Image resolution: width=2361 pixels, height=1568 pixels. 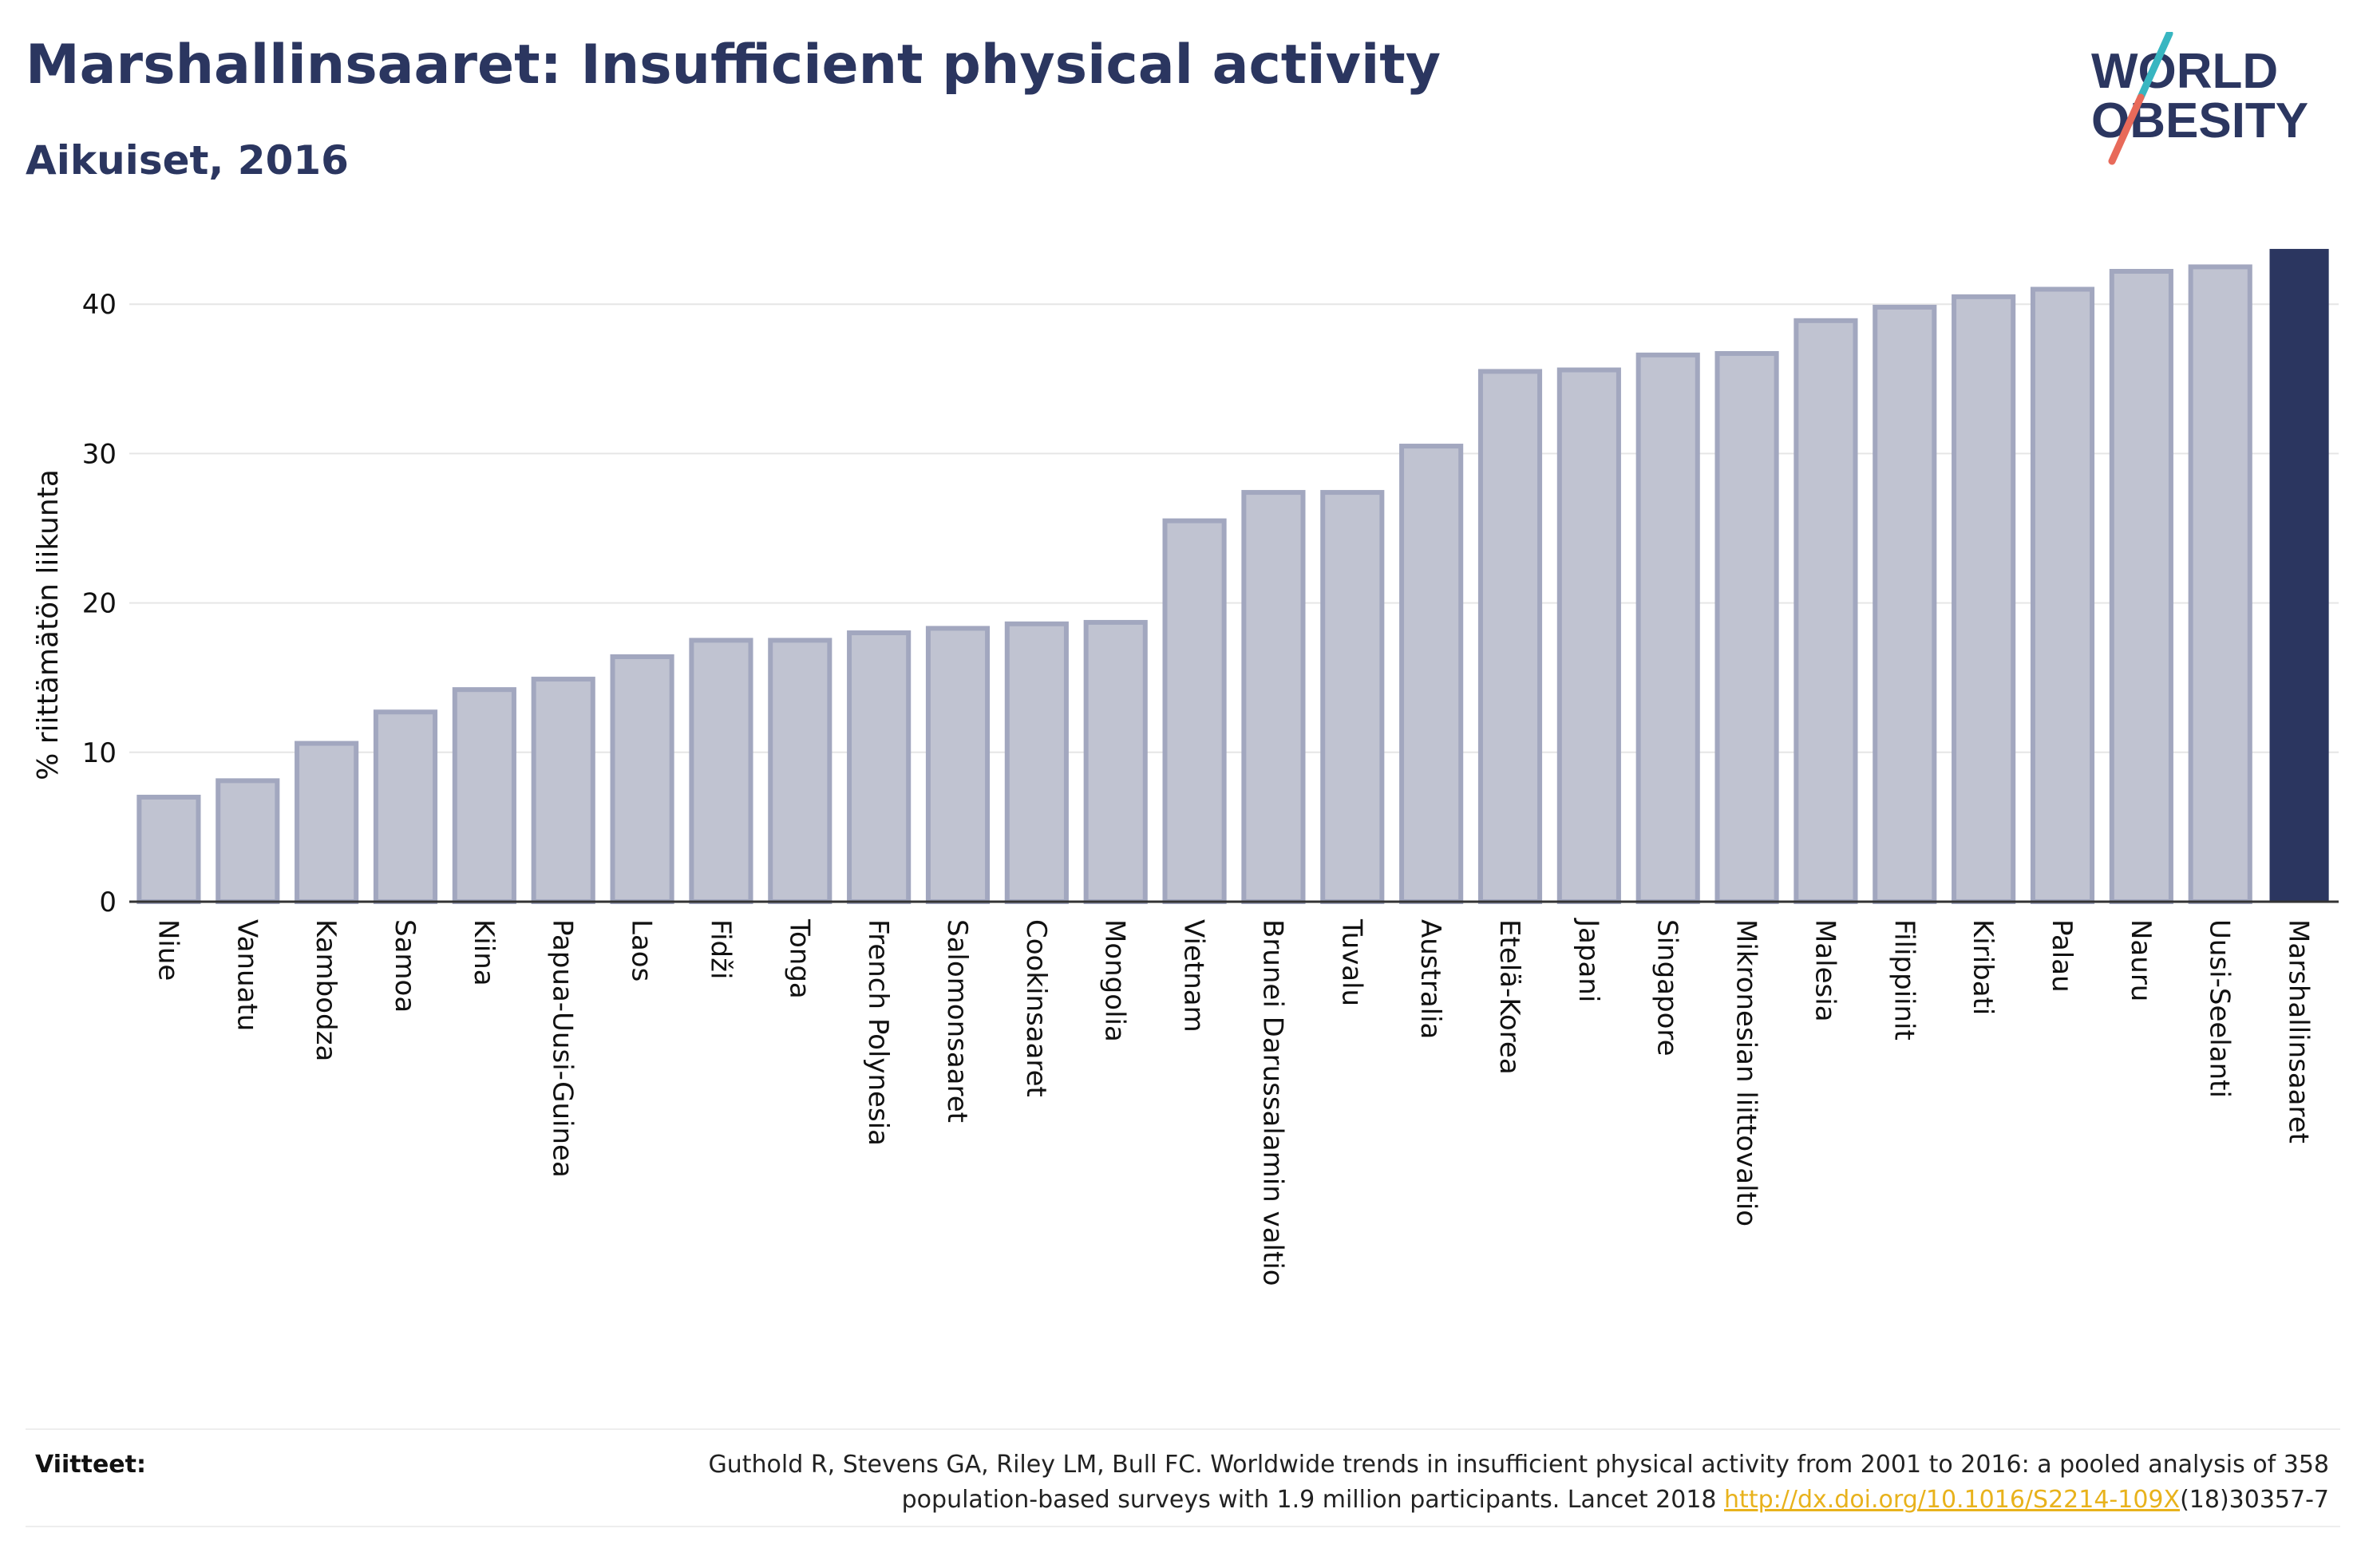 What do you see at coordinates (99, 454) in the screenshot?
I see `y-tick-label: 30` at bounding box center [99, 454].